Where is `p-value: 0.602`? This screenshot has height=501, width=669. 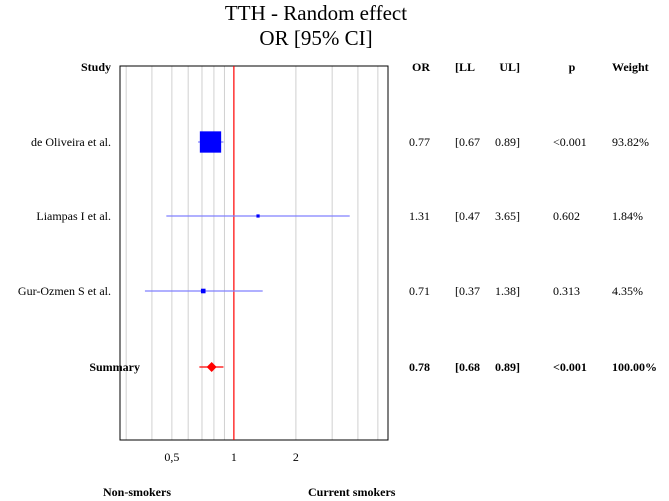
p-value: 0.602 is located at coordinates (566, 216).